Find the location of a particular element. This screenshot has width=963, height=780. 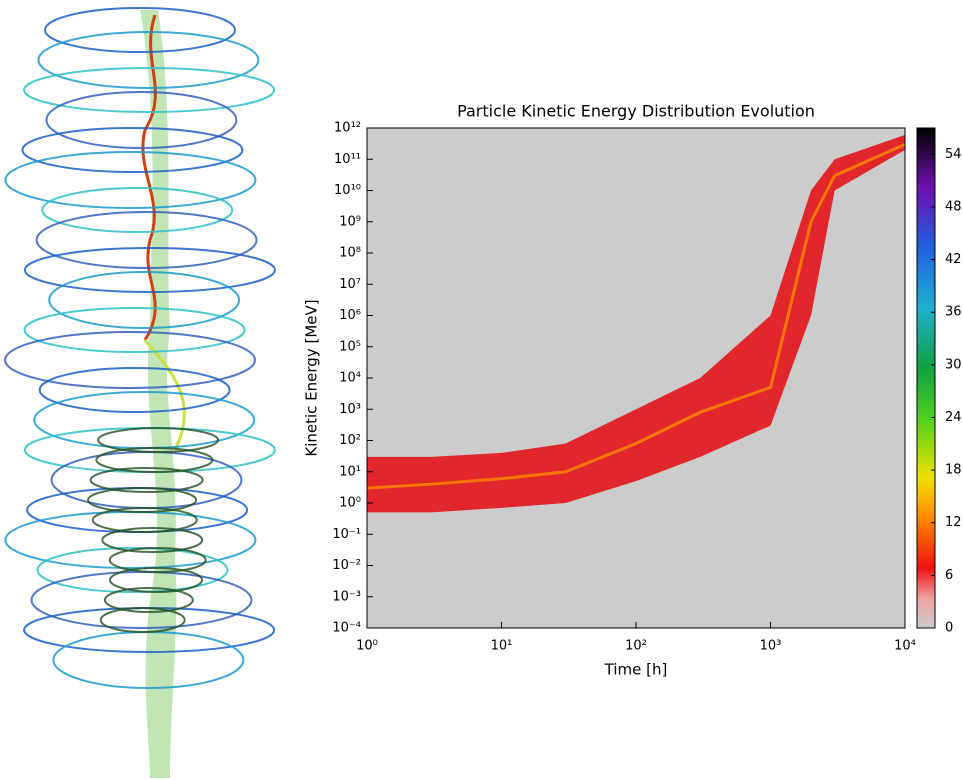

flux-tube is located at coordinates (158, 394).